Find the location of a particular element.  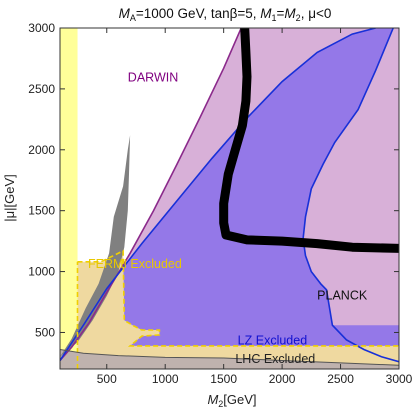

y-tick-label: 500 is located at coordinates (45, 332).